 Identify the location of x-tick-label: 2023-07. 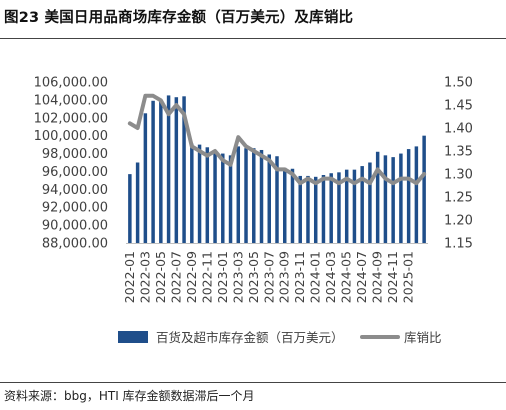
(268, 277).